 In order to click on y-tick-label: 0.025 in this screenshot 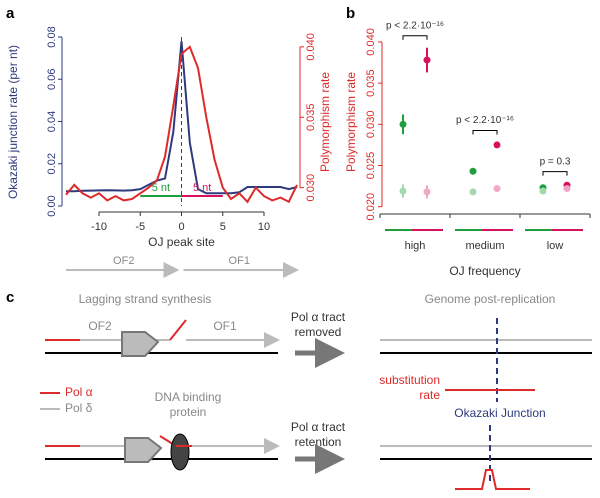, I will do `click(371, 166)`.